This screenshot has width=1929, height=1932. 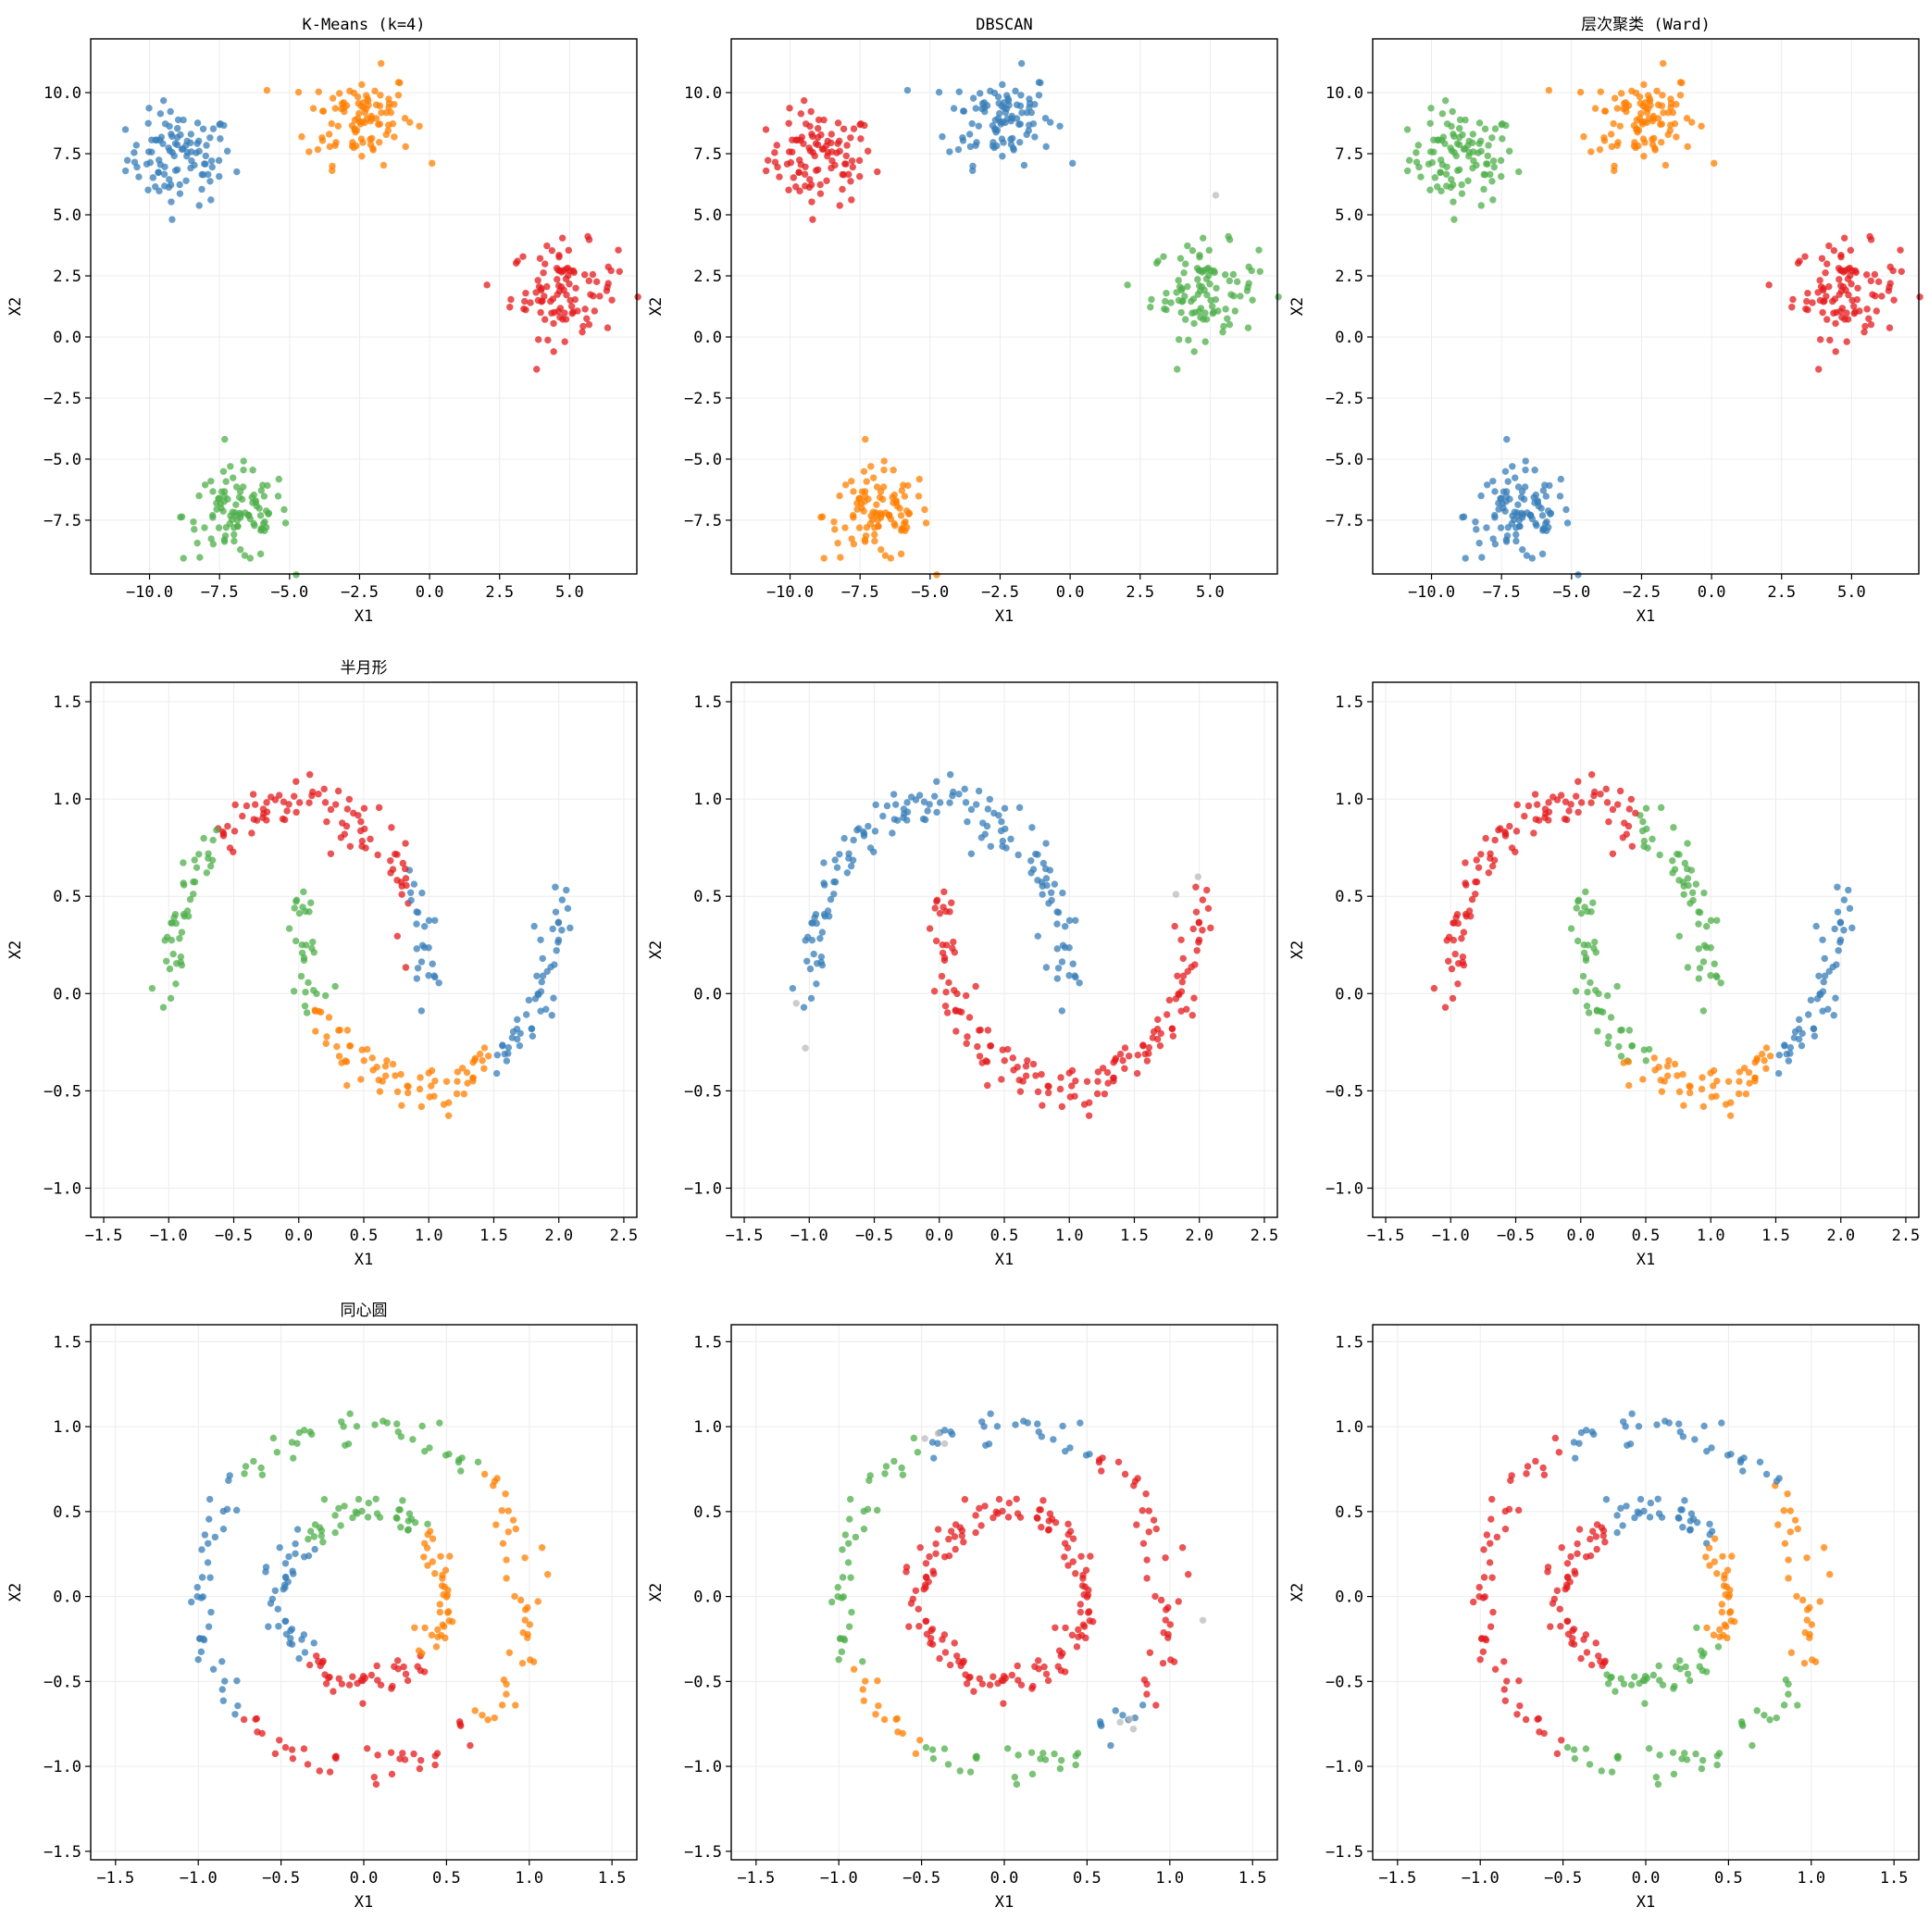 I want to click on y-tick-label: −1.0, so click(x=1344, y=1188).